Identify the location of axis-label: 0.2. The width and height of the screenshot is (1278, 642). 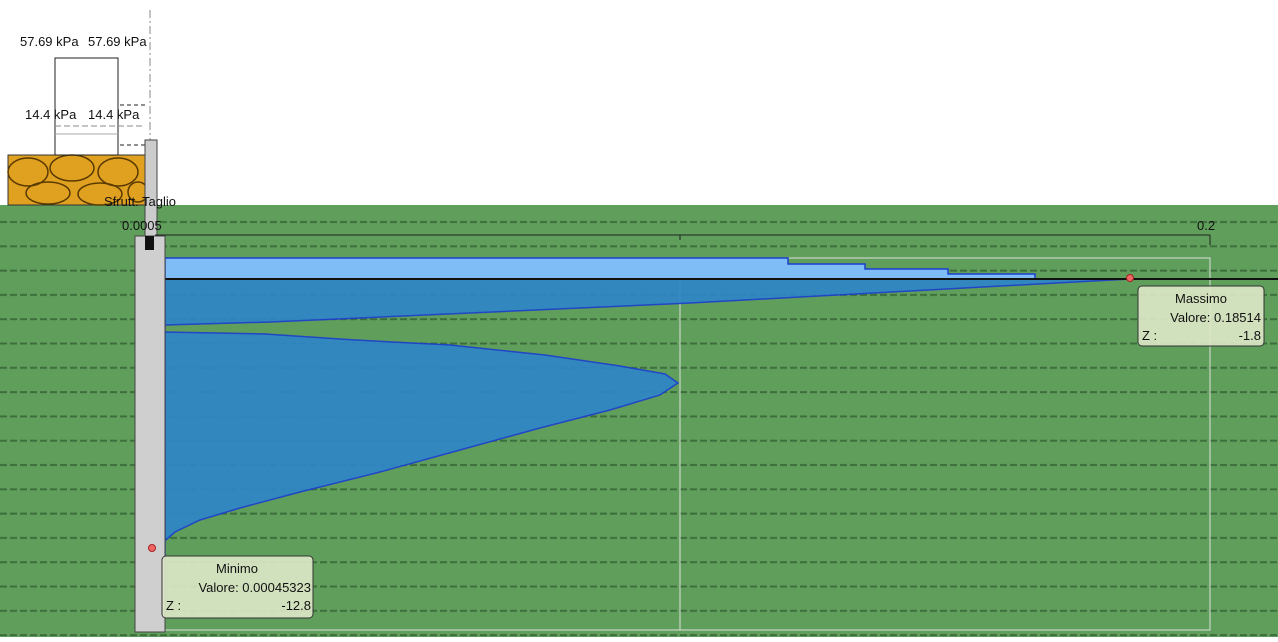
(1206, 225).